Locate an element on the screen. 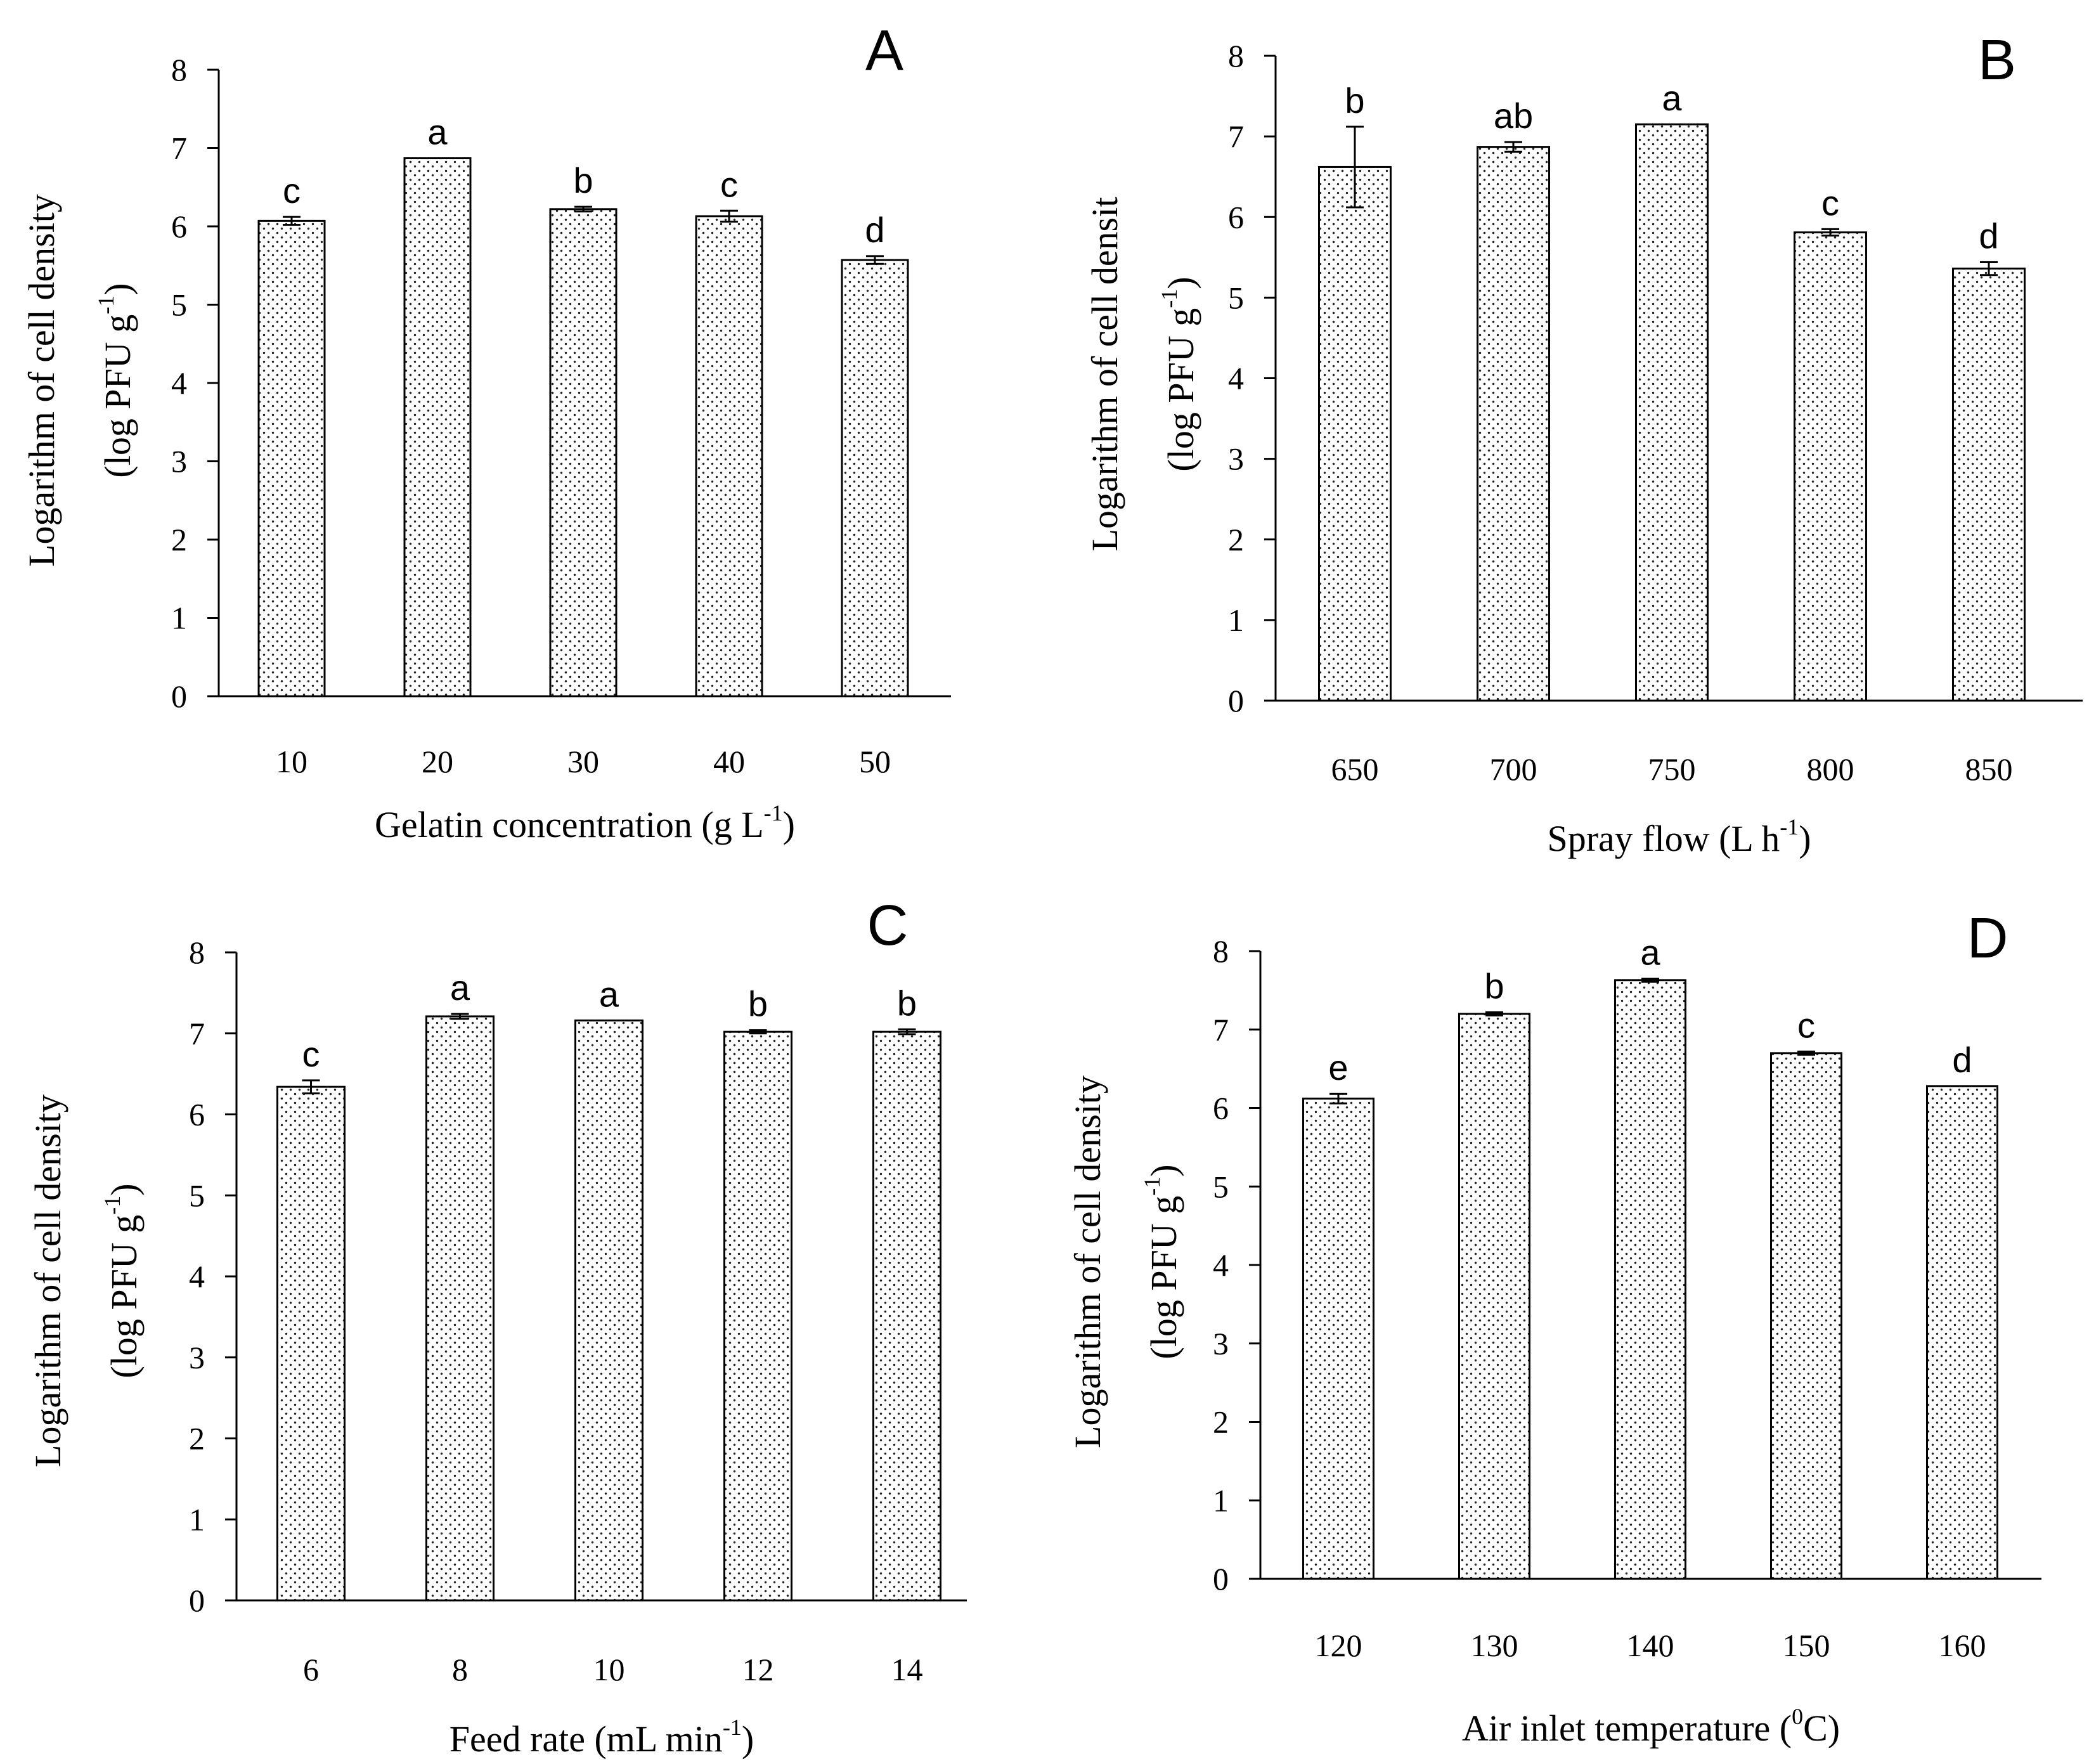 The image size is (2089, 1764). panel-a-ytick-label: 8 is located at coordinates (179, 70).